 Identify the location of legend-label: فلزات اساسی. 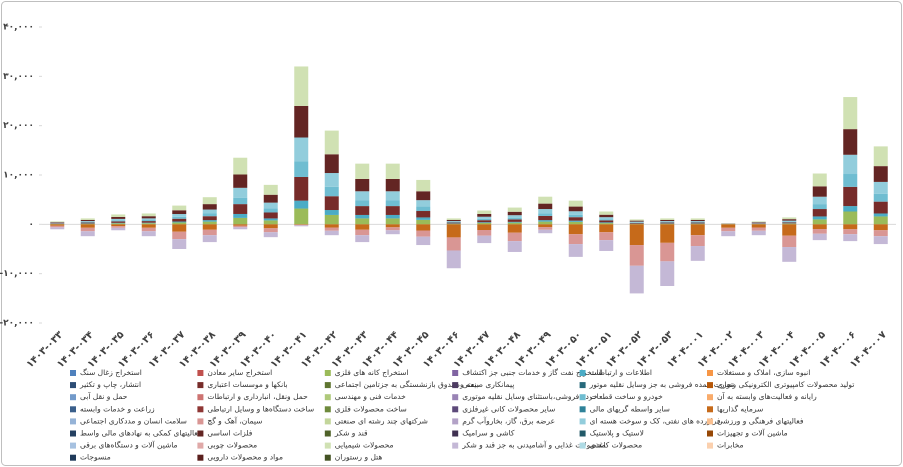
(229, 433).